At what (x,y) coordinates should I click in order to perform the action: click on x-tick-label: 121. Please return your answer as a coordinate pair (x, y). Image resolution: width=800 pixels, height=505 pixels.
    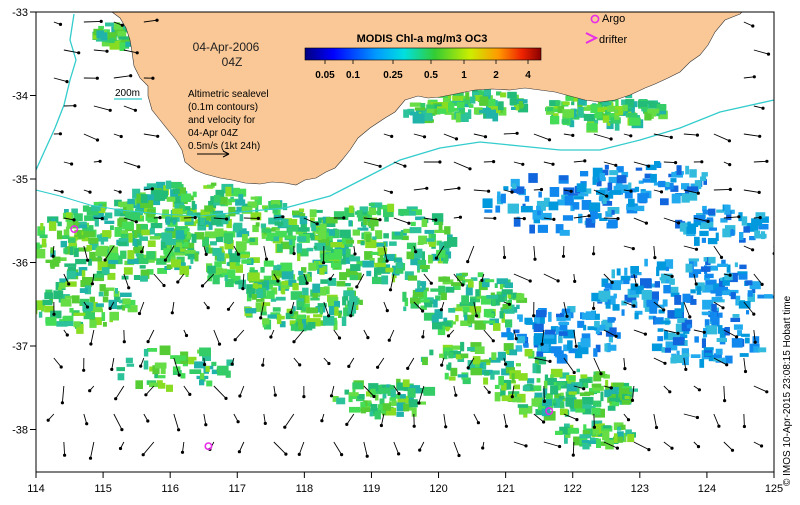
    Looking at the image, I should click on (505, 489).